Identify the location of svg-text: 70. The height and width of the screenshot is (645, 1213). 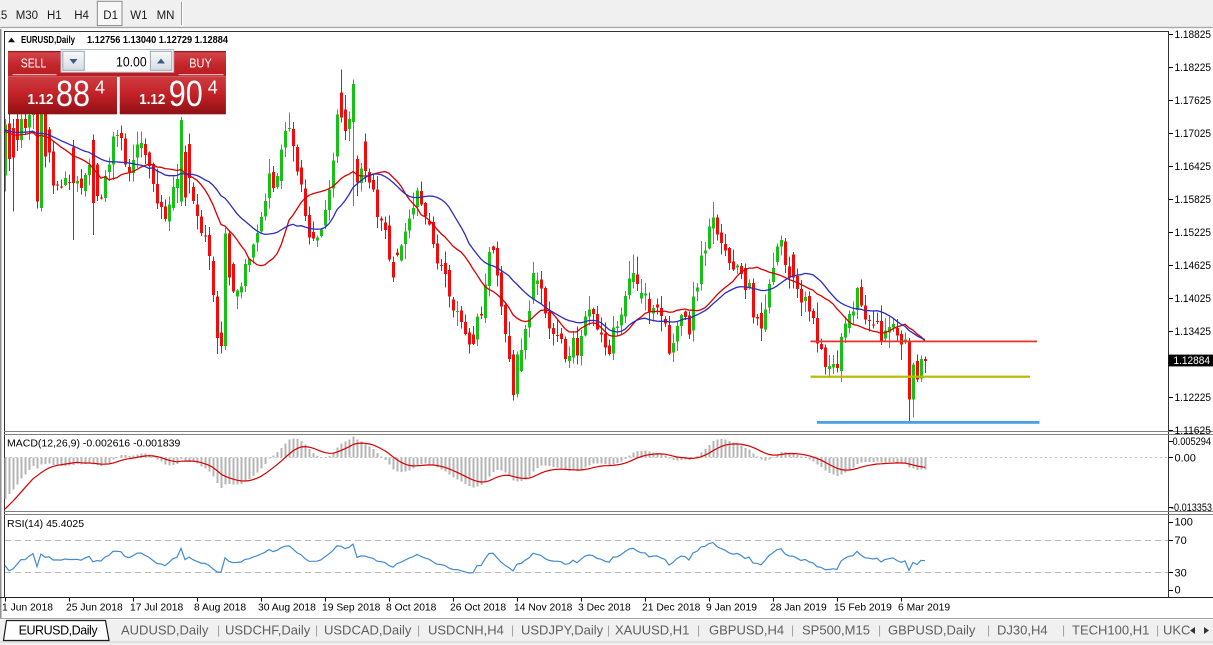
(1181, 541).